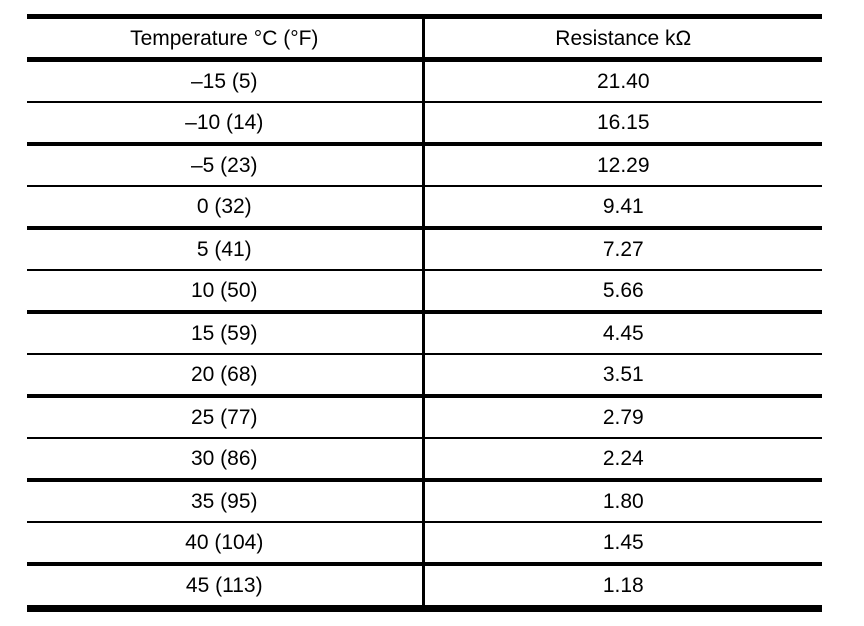 The image size is (864, 626). Describe the element at coordinates (622, 417) in the screenshot. I see `resistance-cell: 2.79` at that location.